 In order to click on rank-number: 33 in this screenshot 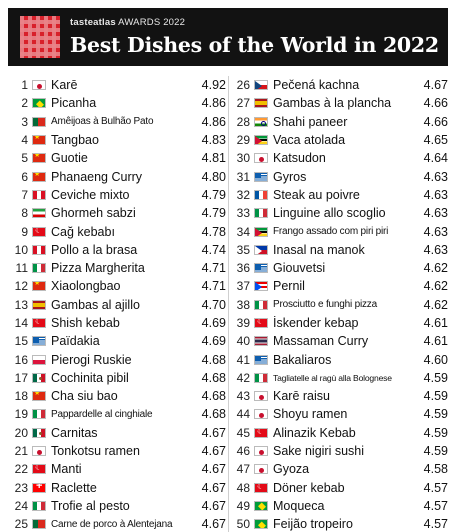, I will do `click(243, 213)`.